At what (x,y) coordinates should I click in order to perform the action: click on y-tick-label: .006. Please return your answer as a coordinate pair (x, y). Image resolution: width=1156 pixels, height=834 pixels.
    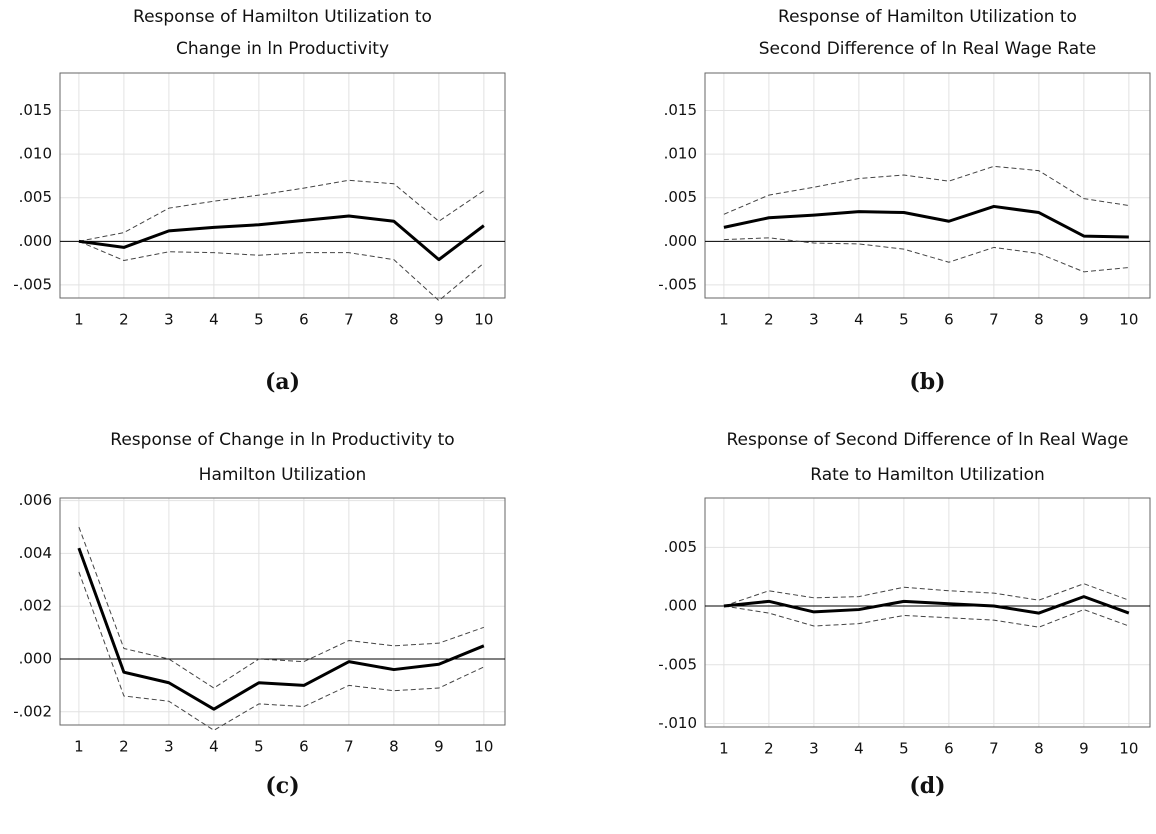
    Looking at the image, I should click on (35, 500).